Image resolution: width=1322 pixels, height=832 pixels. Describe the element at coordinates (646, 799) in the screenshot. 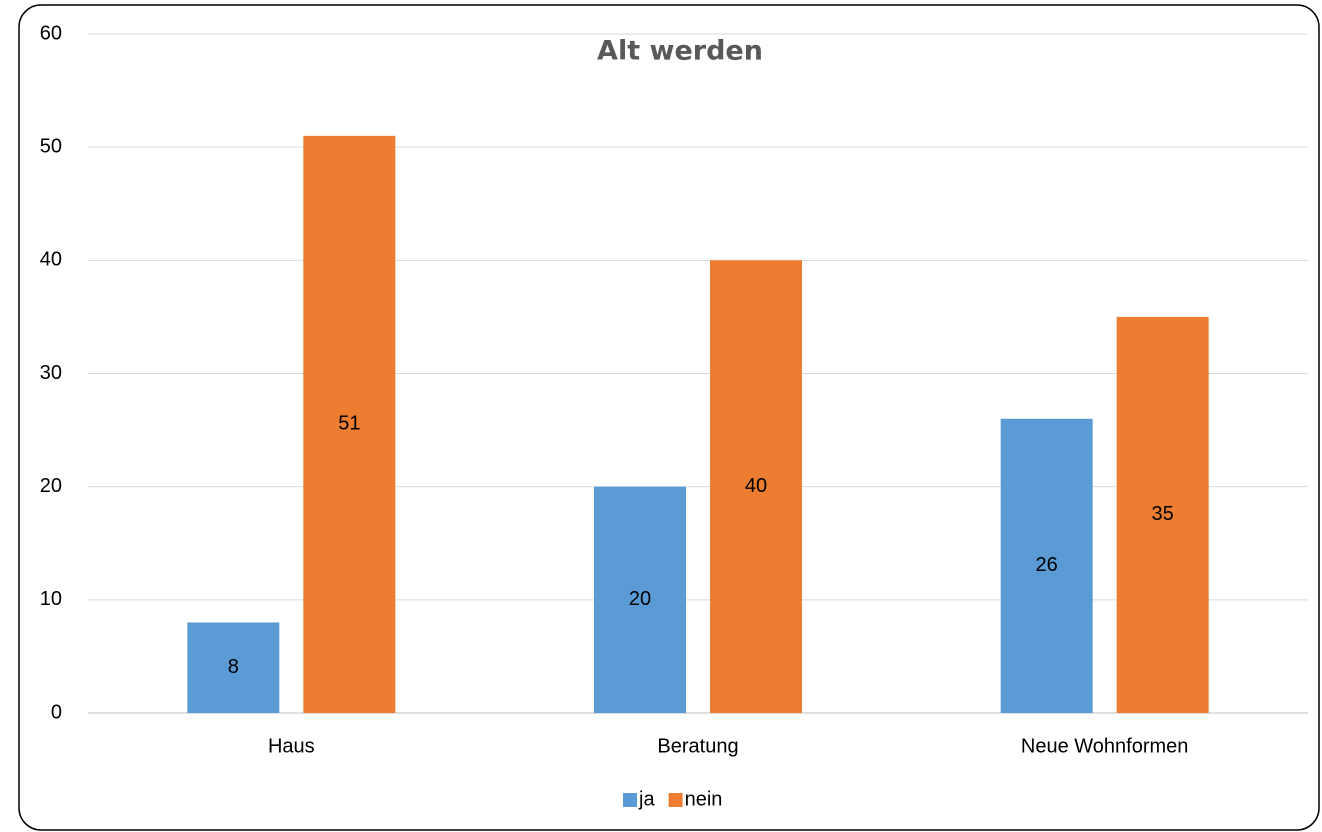

I see `legend-label: ja` at that location.